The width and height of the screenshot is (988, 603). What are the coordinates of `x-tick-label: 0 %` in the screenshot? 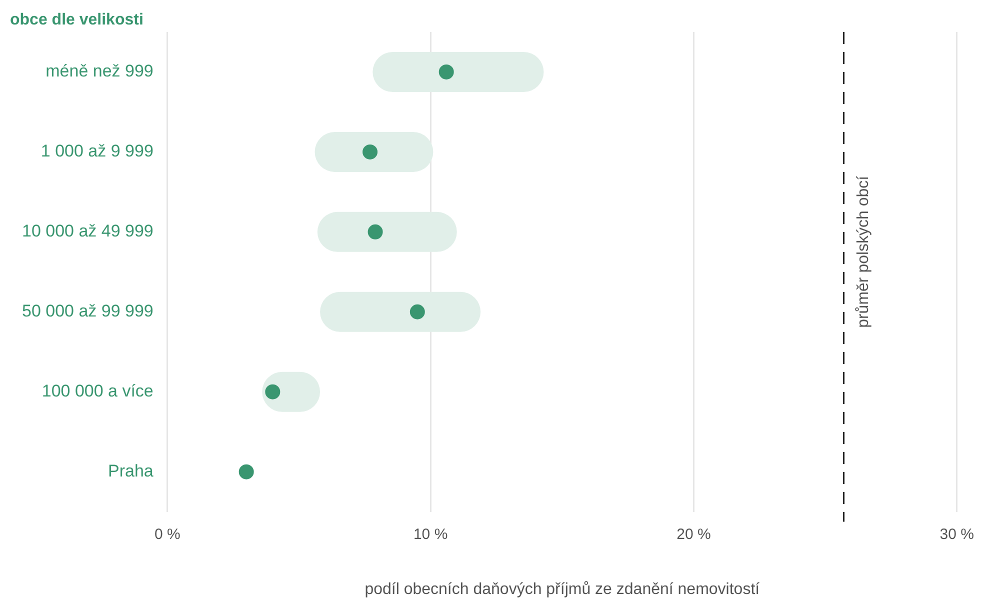 It's located at (167, 534).